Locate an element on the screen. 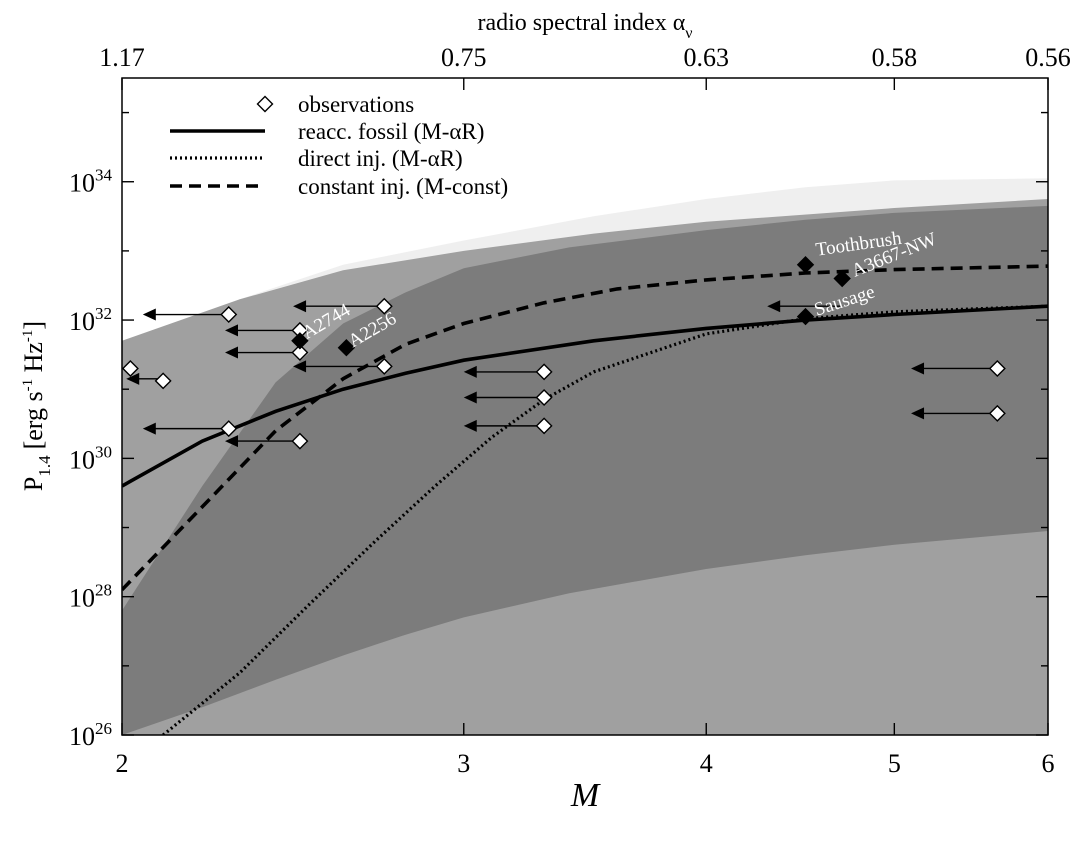 This screenshot has width=1078, height=844. legend-marker-observations is located at coordinates (265, 104).